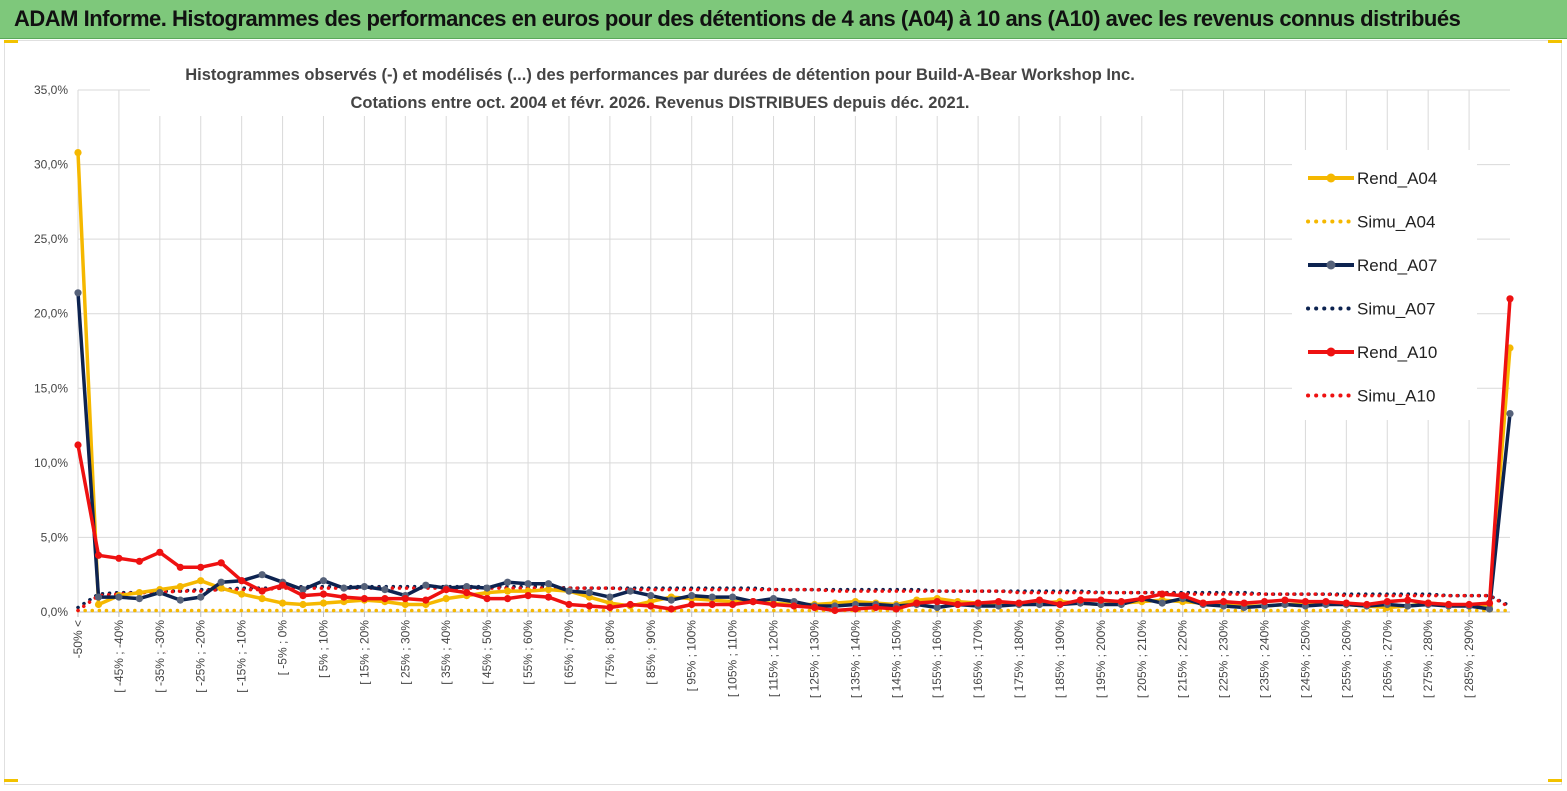 This screenshot has height=791, width=1567. I want to click on legend-item-rend-a07: Rend_A07, so click(1372, 265).